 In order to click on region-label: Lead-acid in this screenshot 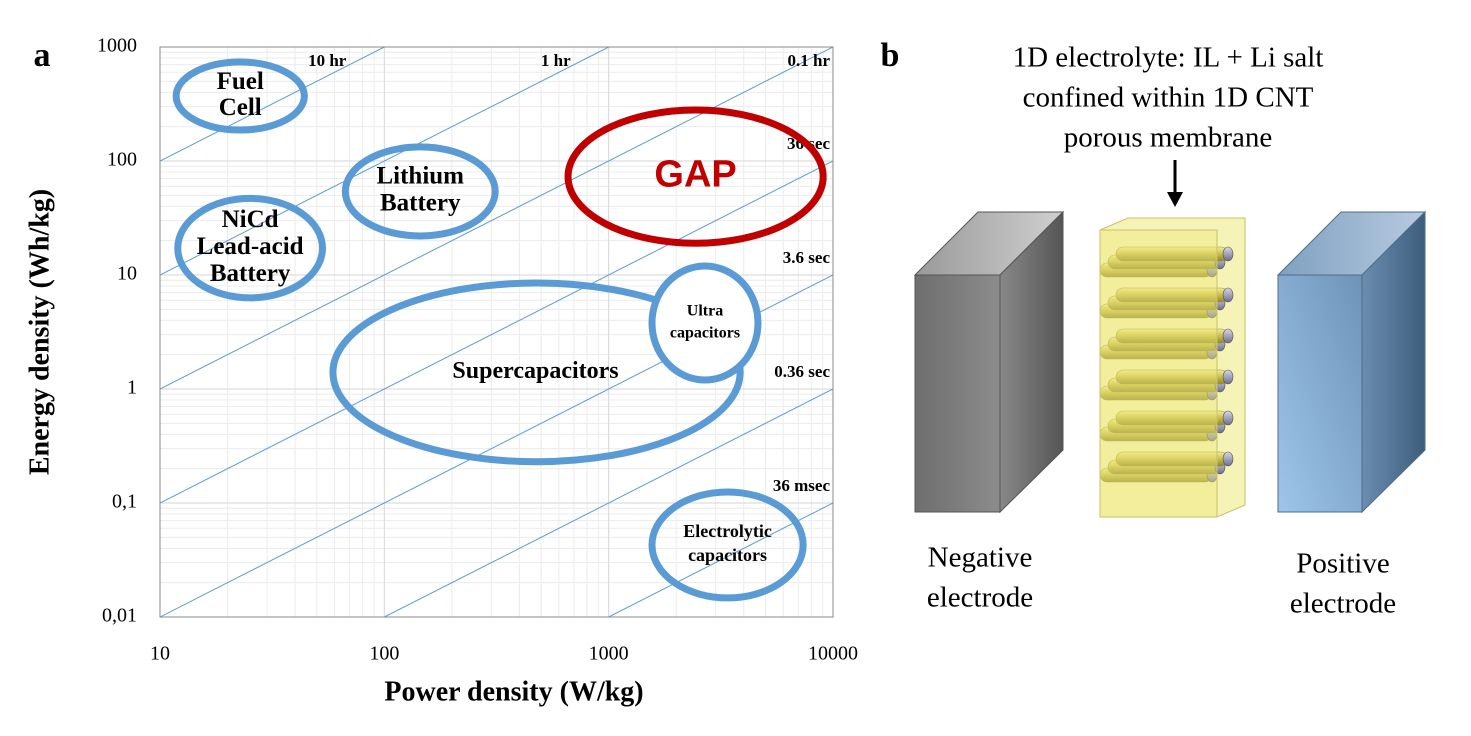, I will do `click(250, 246)`.